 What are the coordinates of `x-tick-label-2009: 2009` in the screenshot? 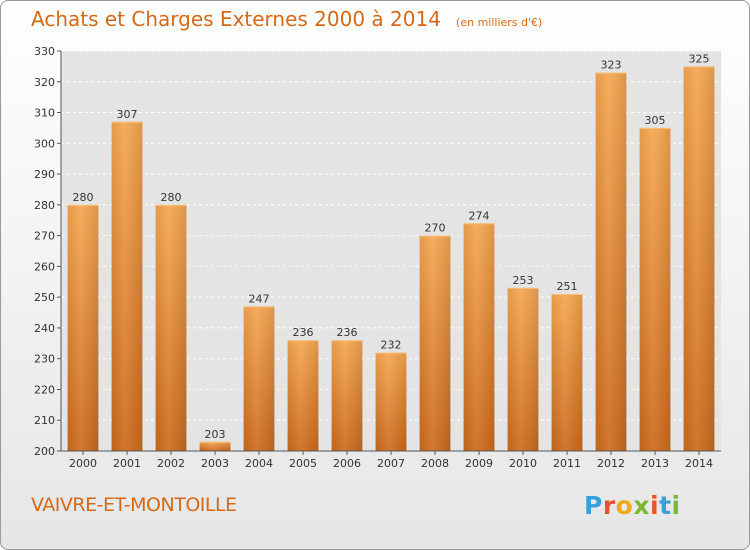 It's located at (479, 463).